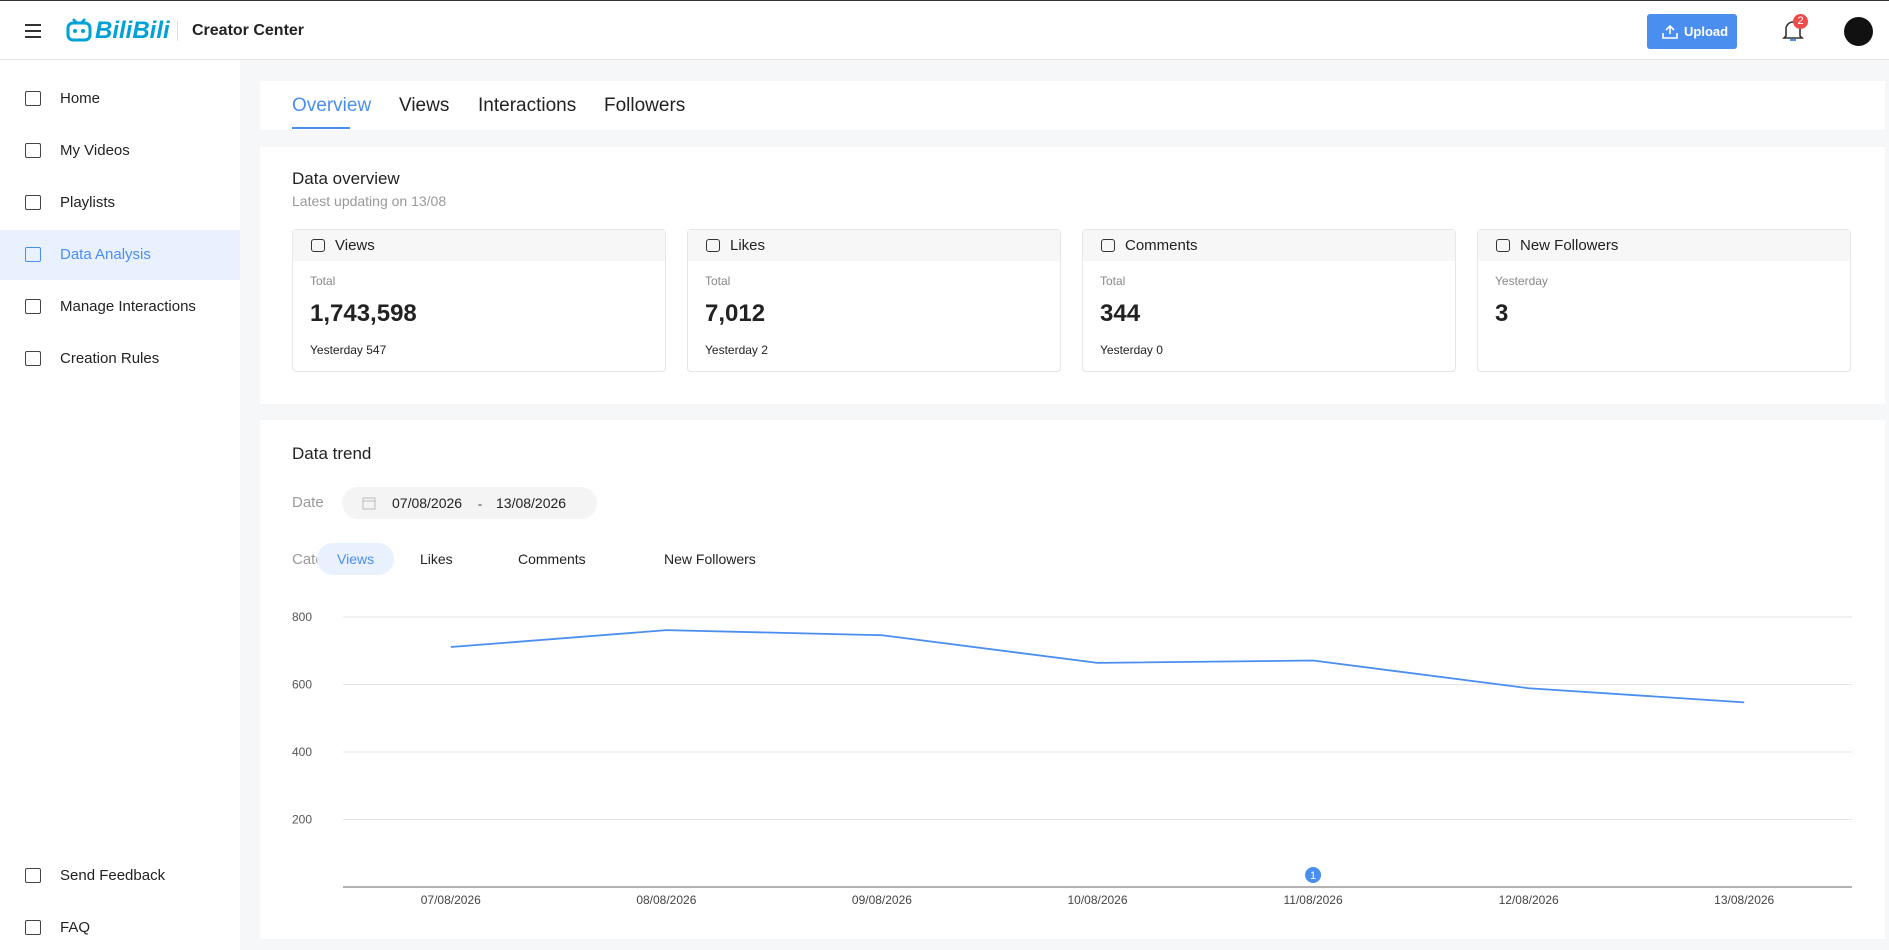  Describe the element at coordinates (666, 900) in the screenshot. I see `x-tick-label: 08/08/2026` at that location.